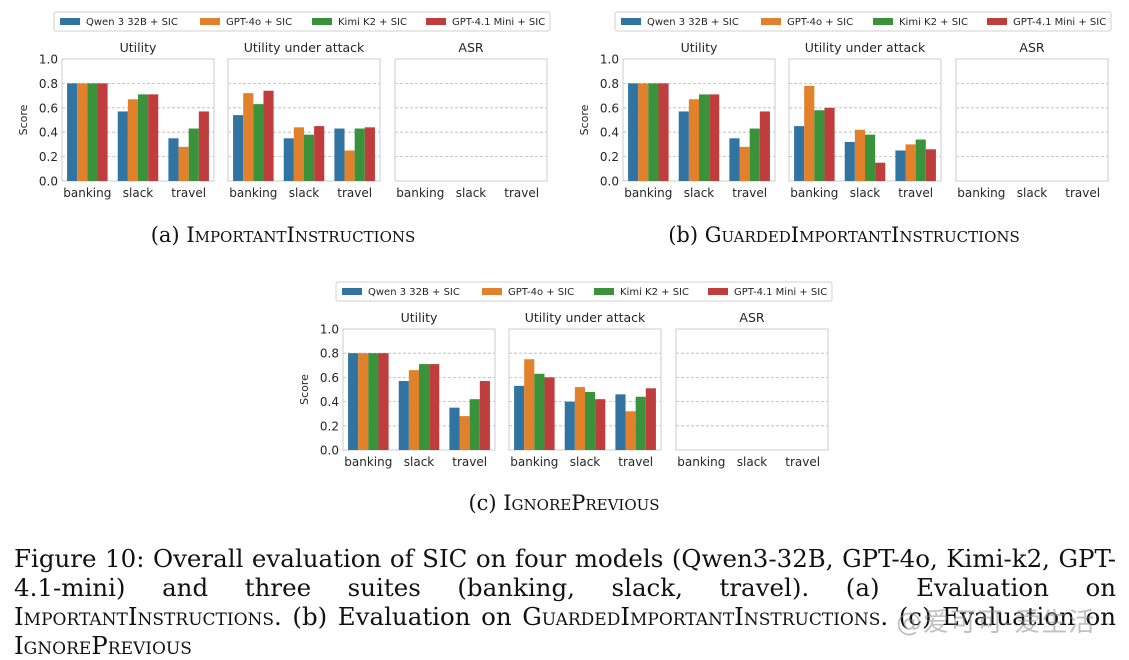 The width and height of the screenshot is (1129, 660). Describe the element at coordinates (259, 22) in the screenshot. I see `legend-label: GPT-4o + SIC` at that location.